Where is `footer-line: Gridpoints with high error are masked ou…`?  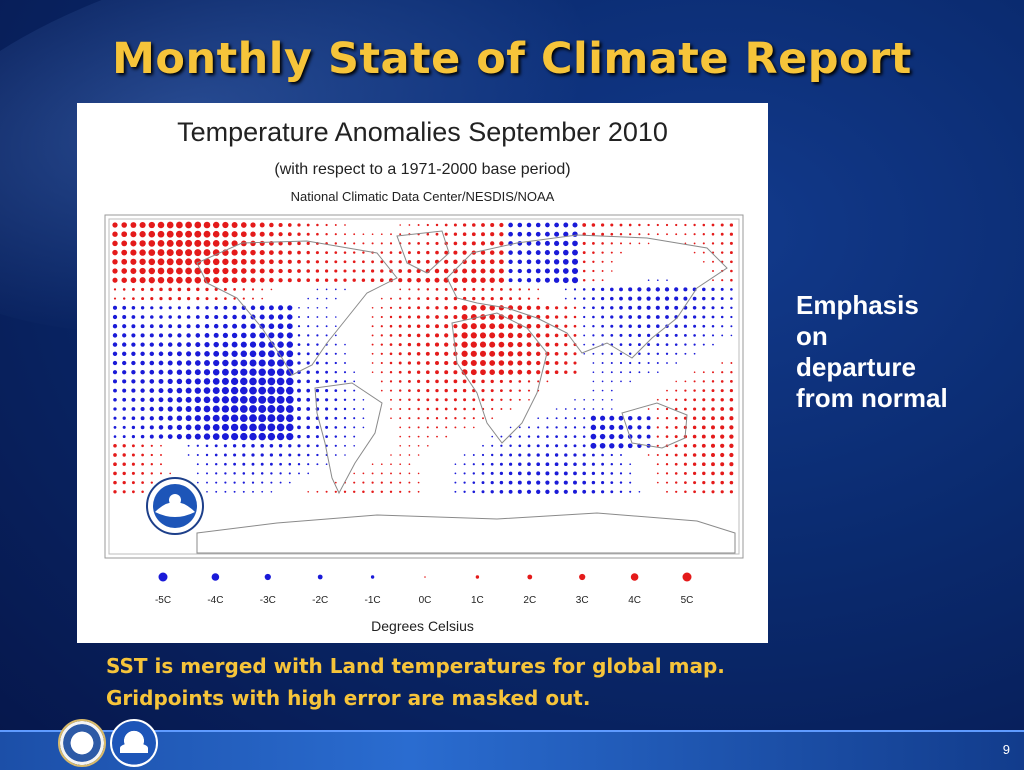
footer-line: Gridpoints with high error are masked ou… is located at coordinates (348, 698).